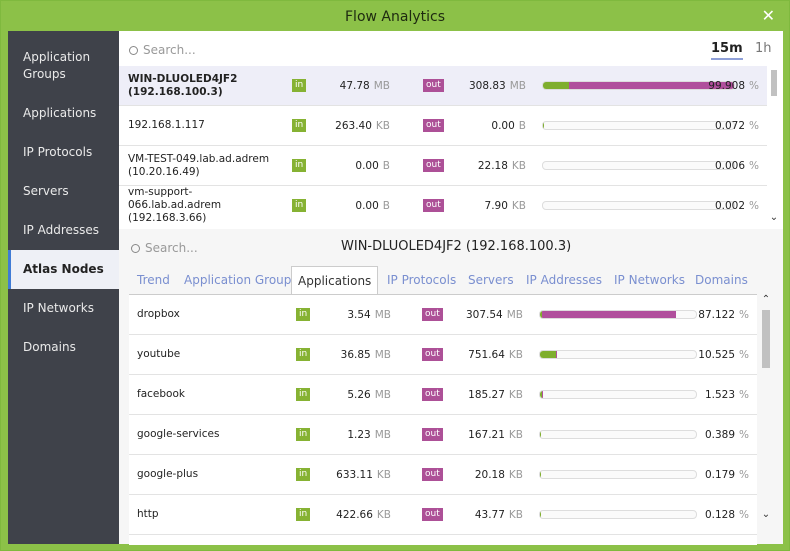 This screenshot has height=551, width=790. Describe the element at coordinates (158, 314) in the screenshot. I see `row-name: dropbox` at that location.